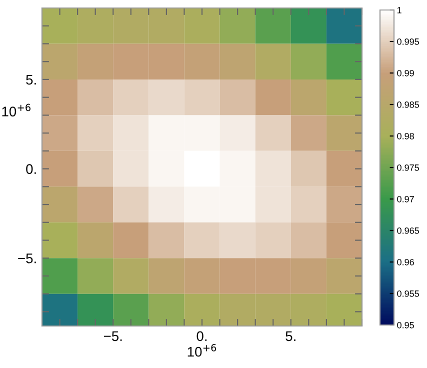 The width and height of the screenshot is (427, 368). I want to click on x-axis-title: 10$^{+6}$, so click(202, 350).